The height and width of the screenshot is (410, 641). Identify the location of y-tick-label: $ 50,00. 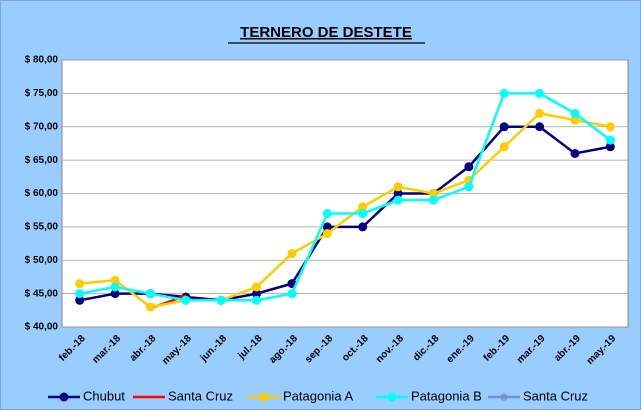
(42, 260).